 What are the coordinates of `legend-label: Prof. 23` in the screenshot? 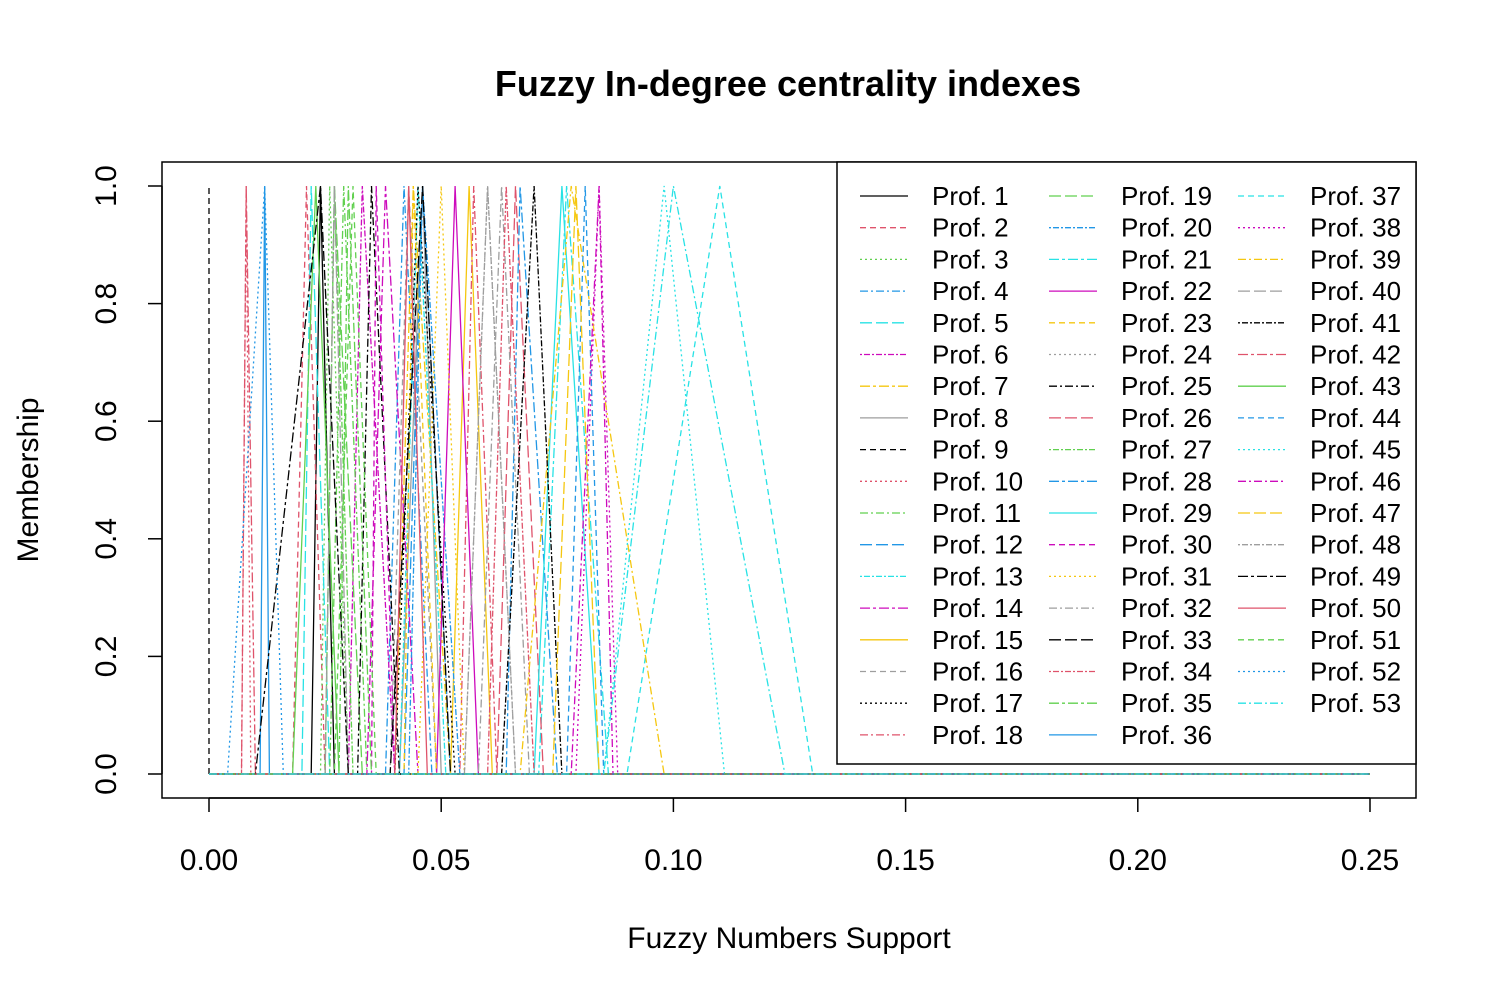 It's located at (1166, 323).